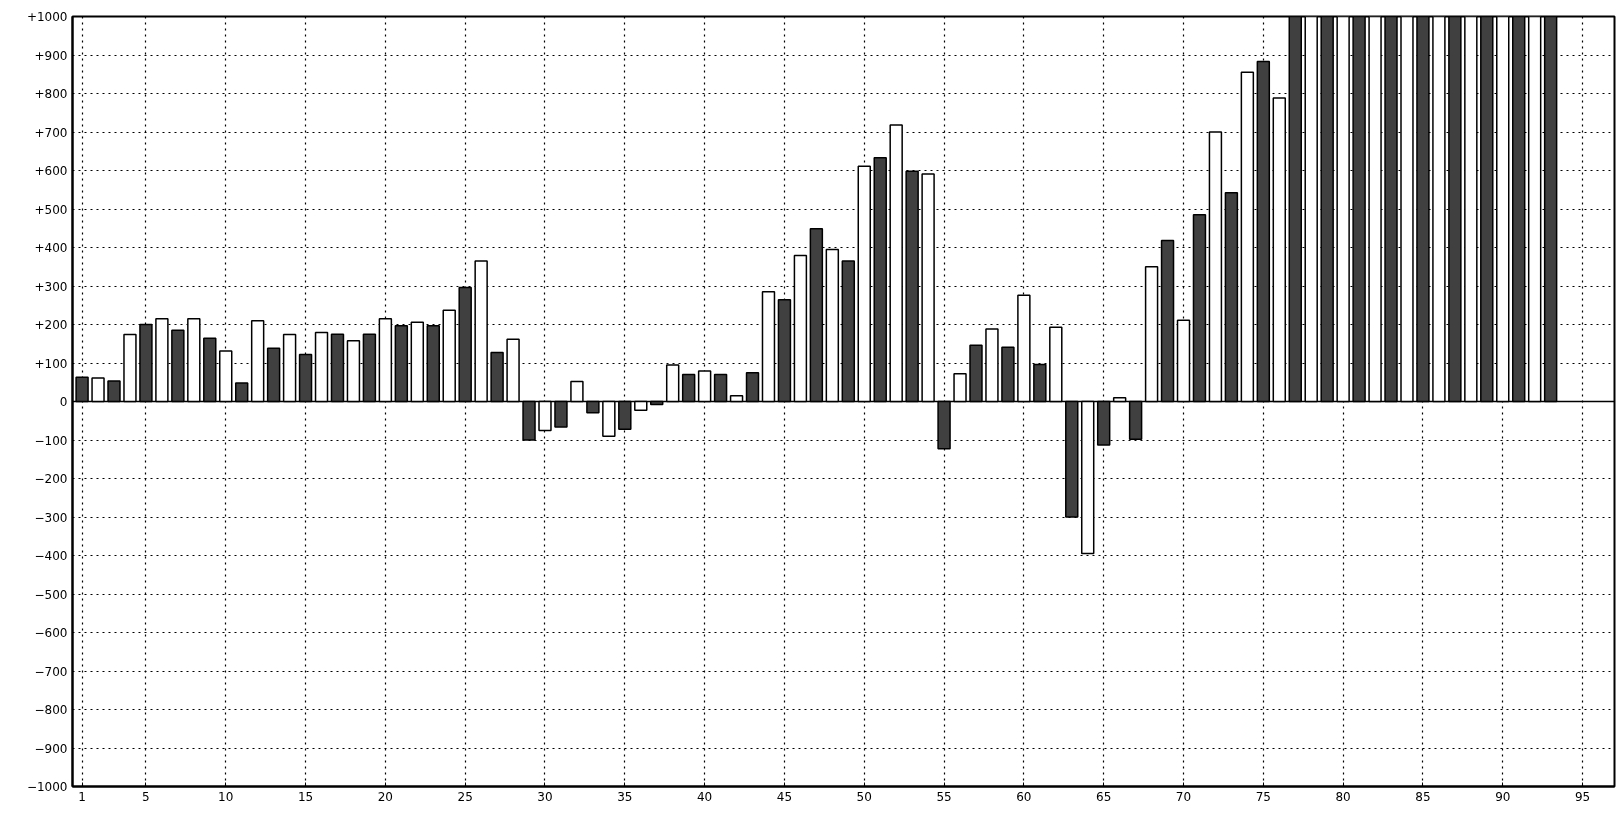 The image size is (1616, 816). What do you see at coordinates (51, 633) in the screenshot?
I see `y-tick-label: −600` at bounding box center [51, 633].